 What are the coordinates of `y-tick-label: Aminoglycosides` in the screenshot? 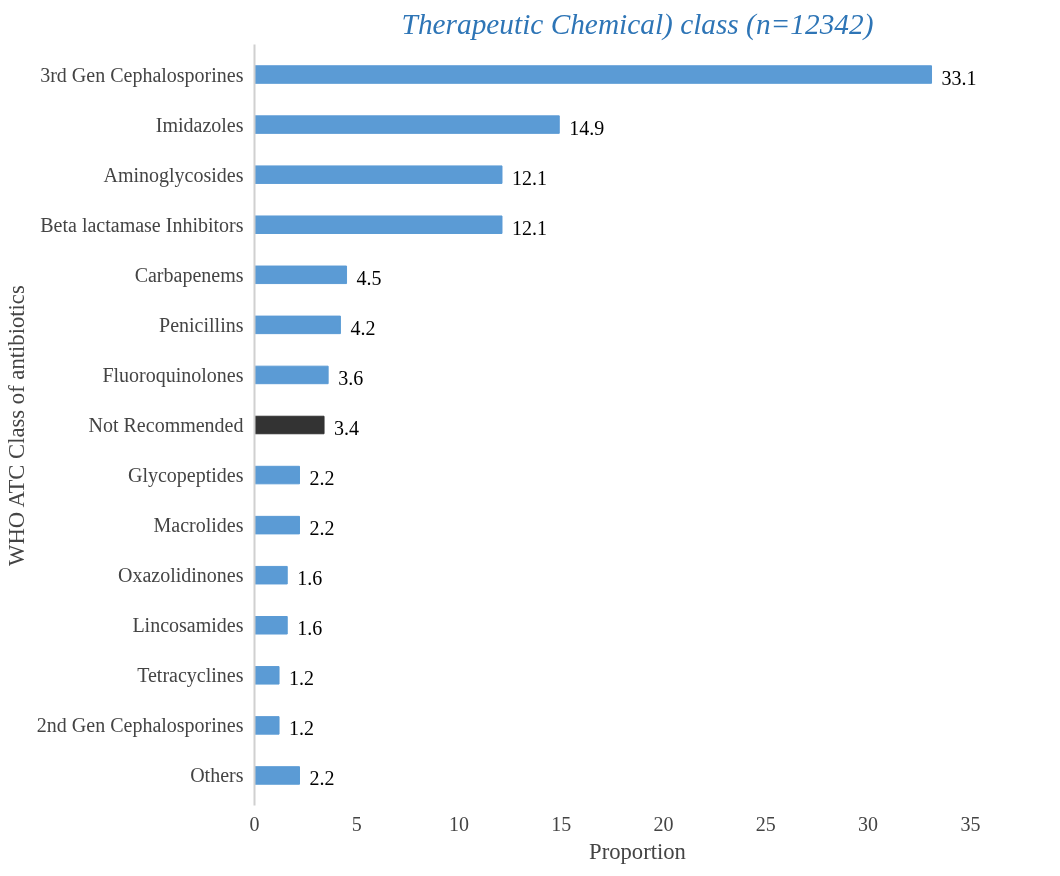 It's located at (173, 175).